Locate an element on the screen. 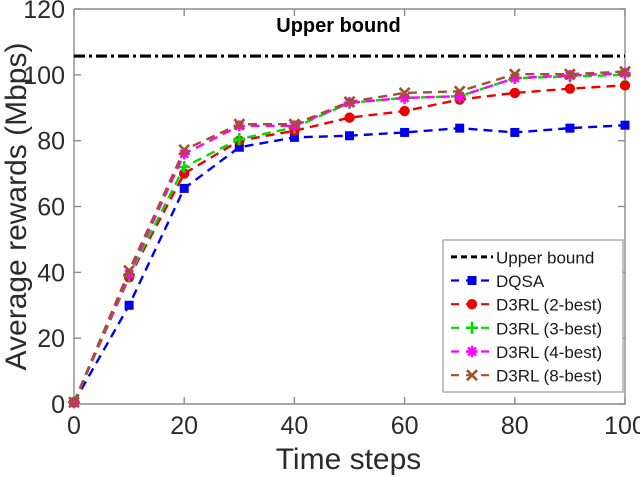 The height and width of the screenshot is (477, 640). legend-item-upper-bound: Upper bound is located at coordinates (522, 257).